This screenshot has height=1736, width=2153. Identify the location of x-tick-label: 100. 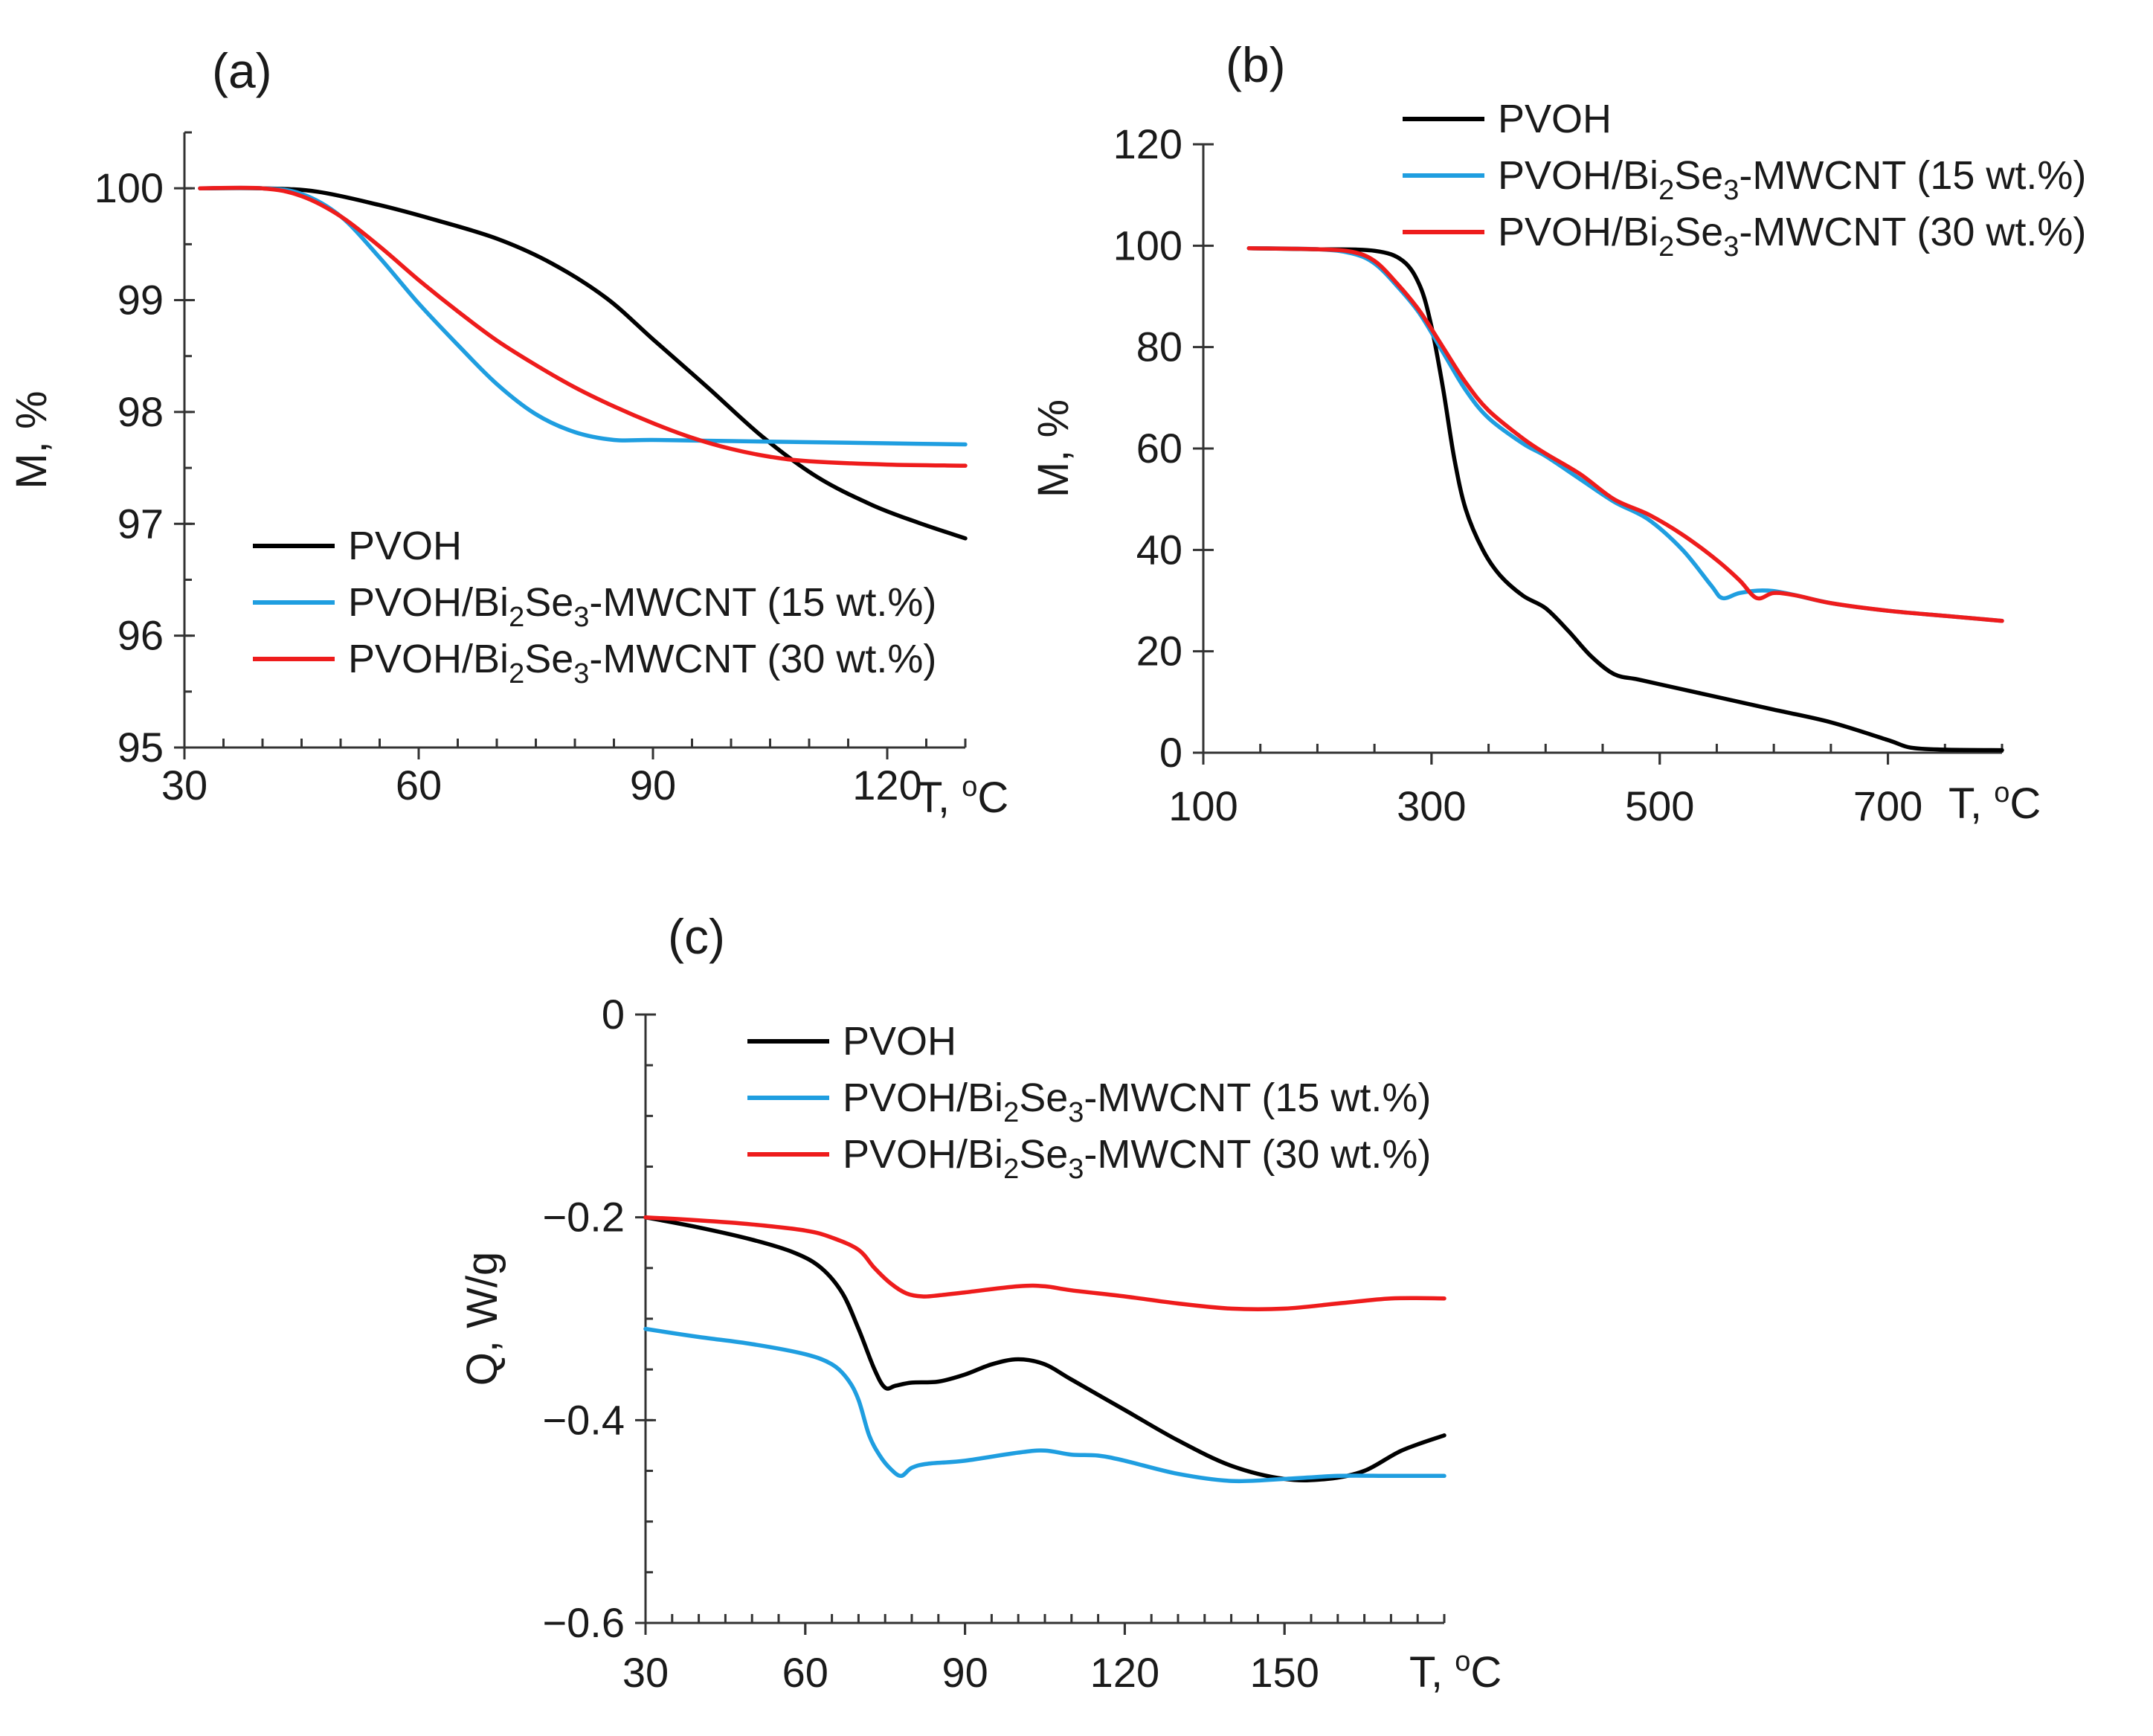
(1203, 805).